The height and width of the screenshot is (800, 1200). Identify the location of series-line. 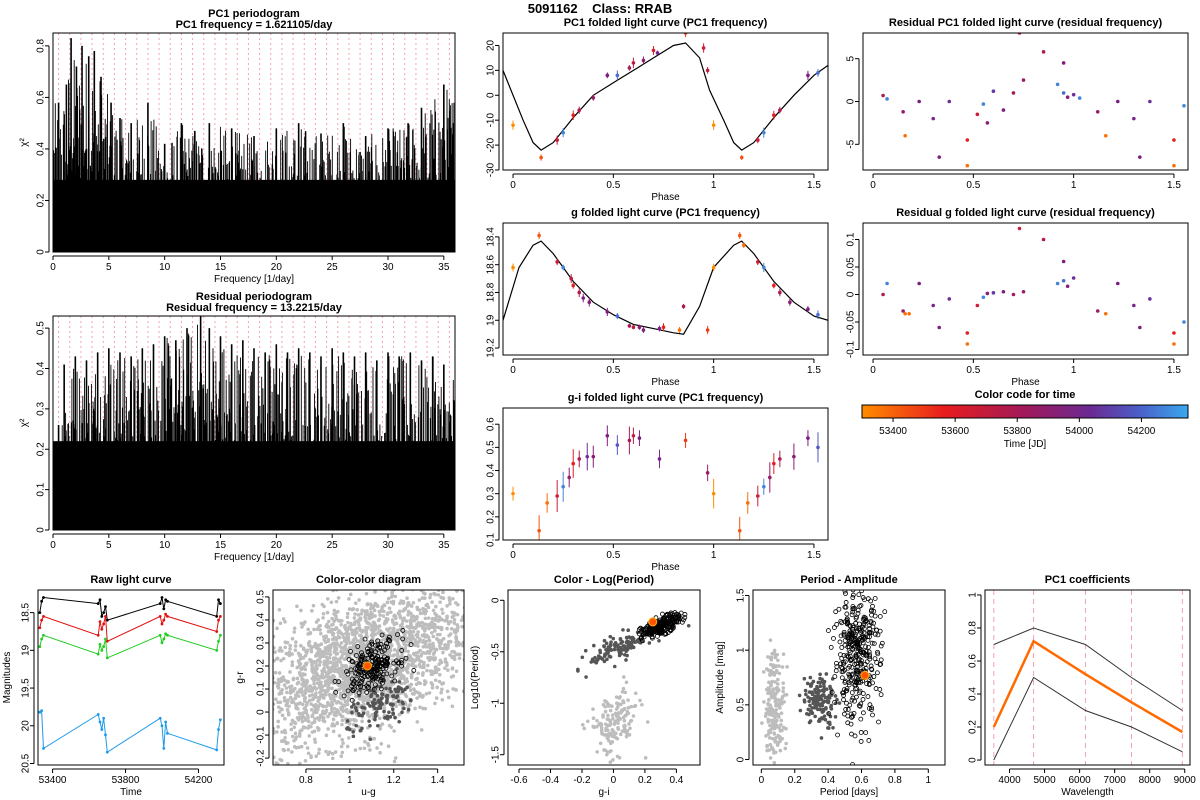
(130, 645).